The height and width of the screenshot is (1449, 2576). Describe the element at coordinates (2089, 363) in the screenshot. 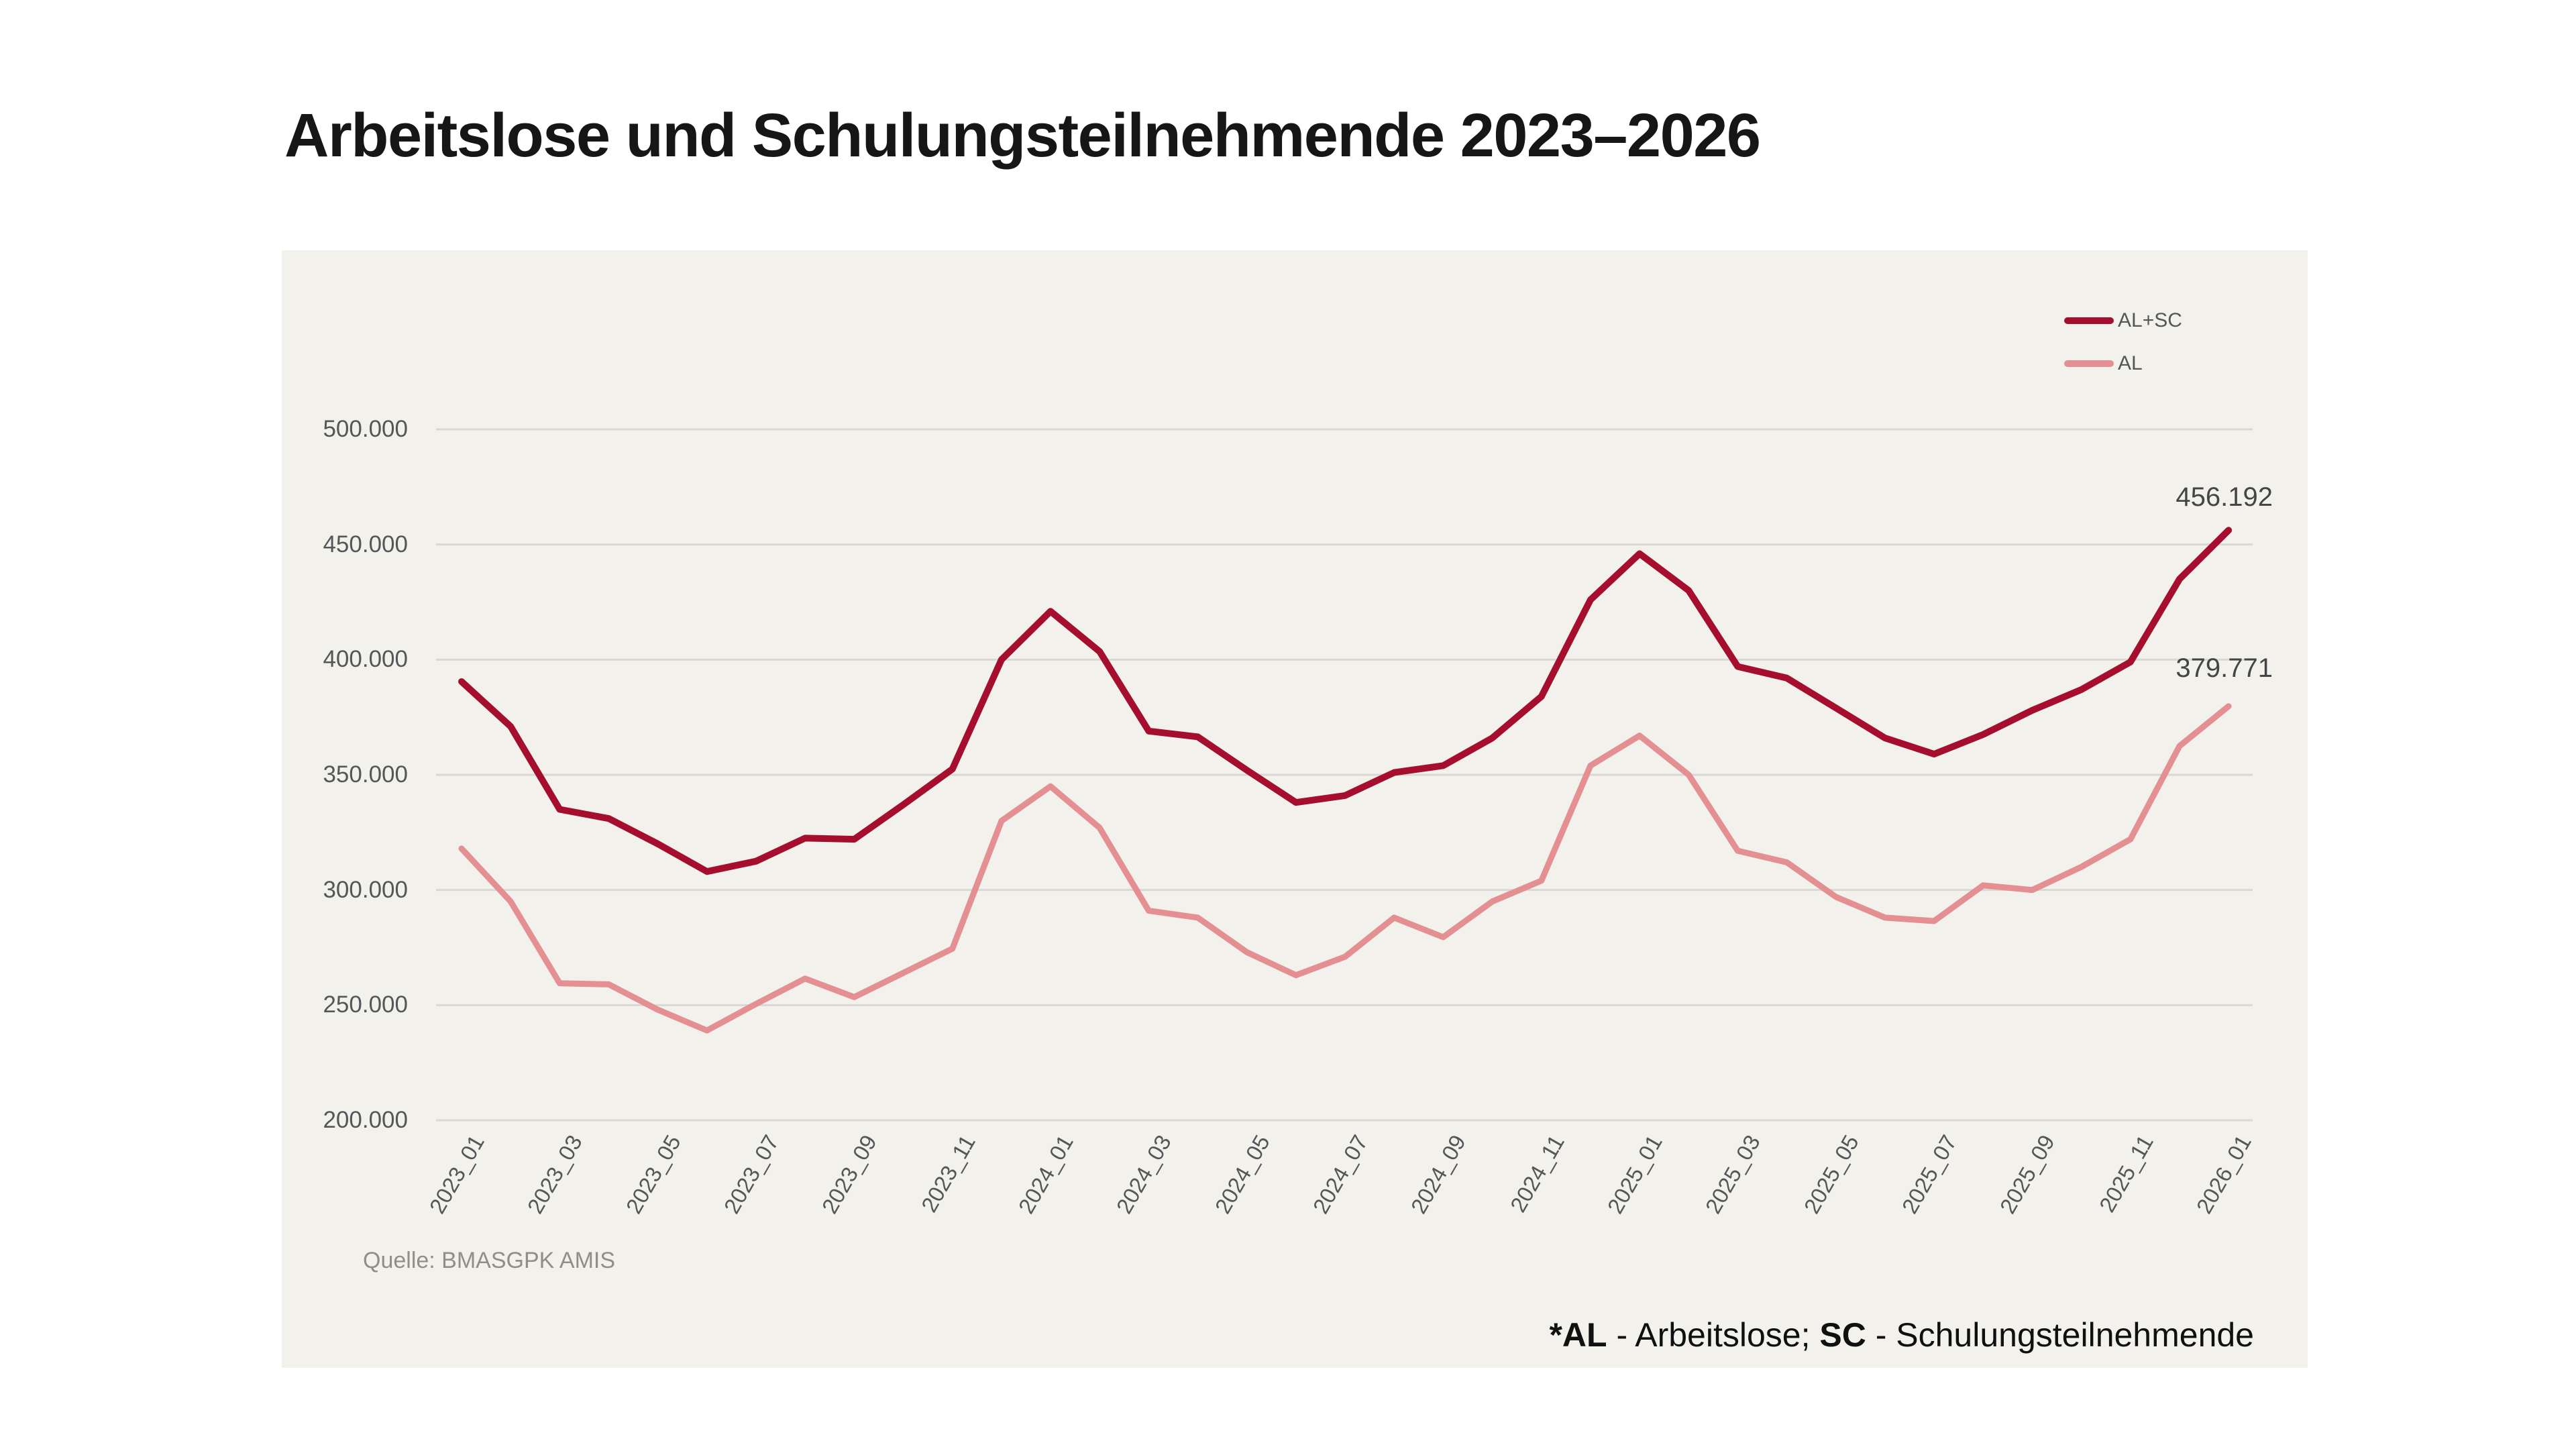

I see `legend-swatch-al` at that location.